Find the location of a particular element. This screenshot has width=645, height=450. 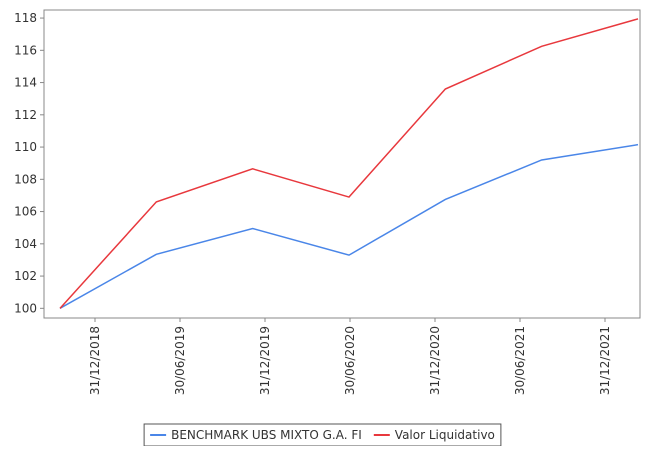

x-tick-label: 30/06/2021 is located at coordinates (520, 360).